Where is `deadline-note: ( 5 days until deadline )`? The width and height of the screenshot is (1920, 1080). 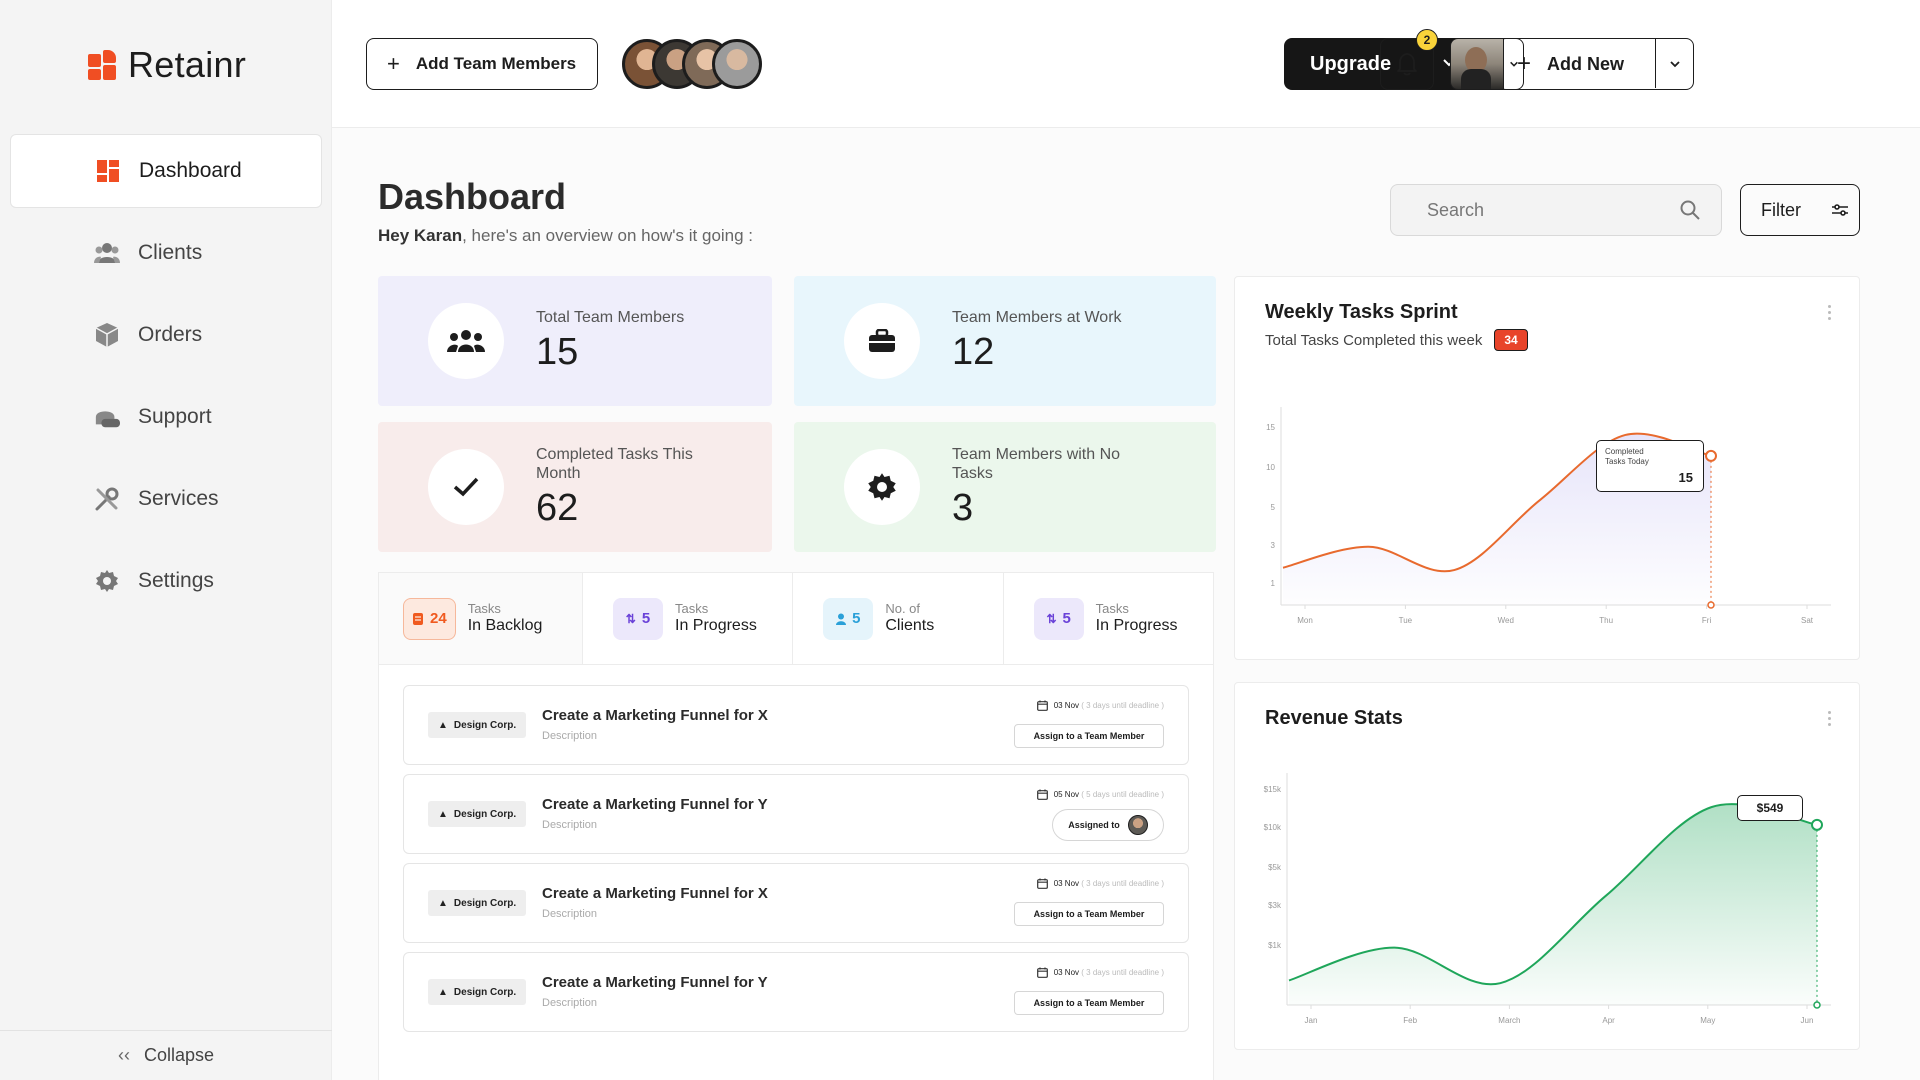 deadline-note: ( 5 days until deadline ) is located at coordinates (1122, 794).